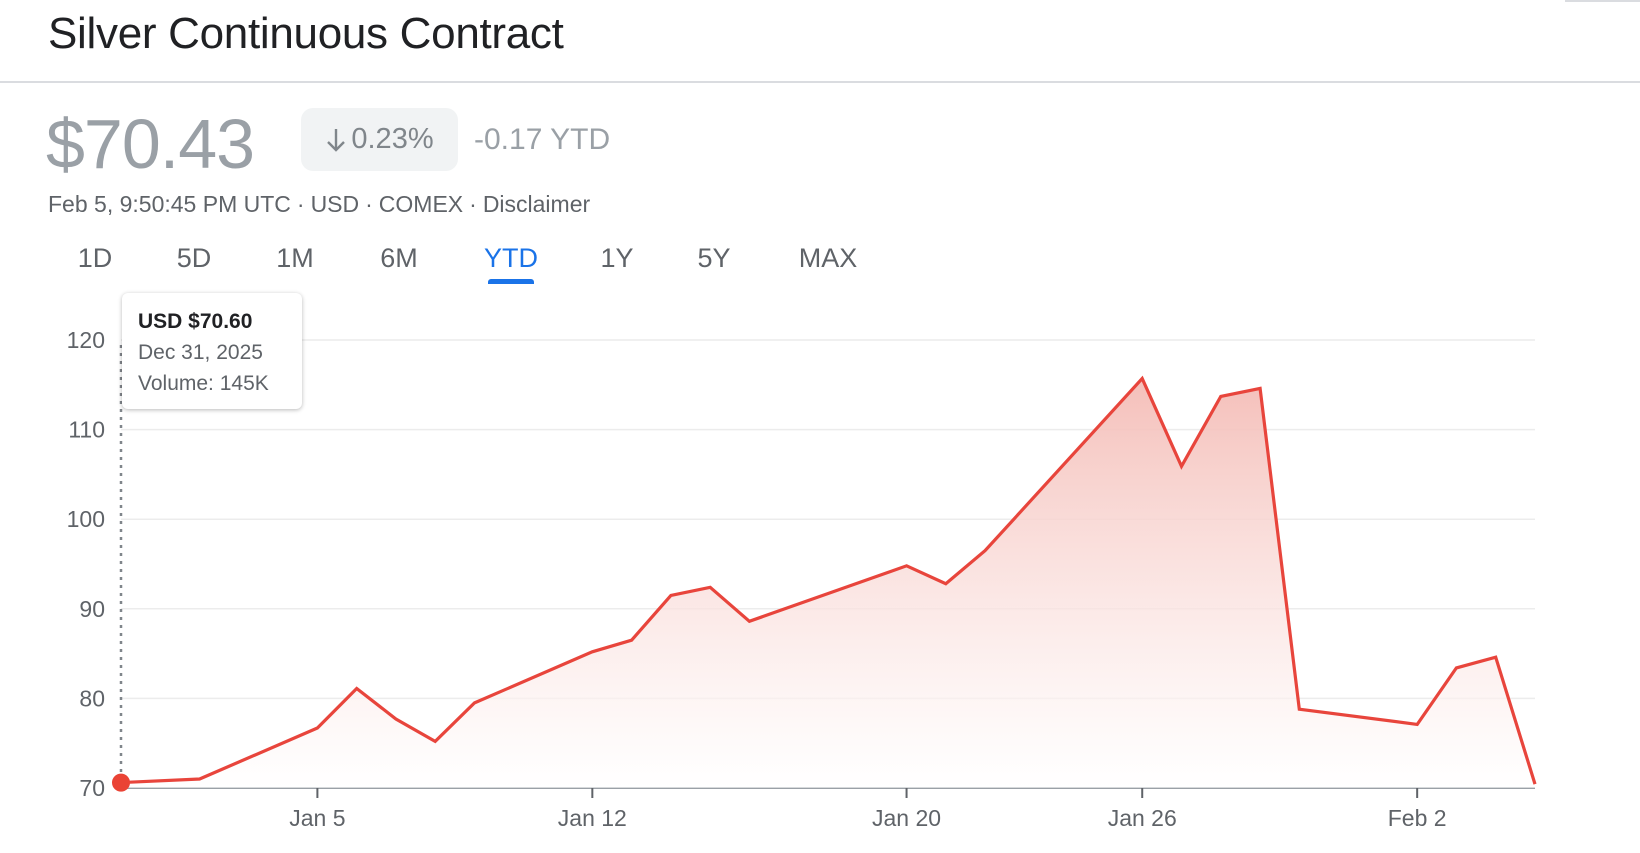 The image size is (1640, 853). What do you see at coordinates (194, 258) in the screenshot?
I see `tab-5d: 5D` at bounding box center [194, 258].